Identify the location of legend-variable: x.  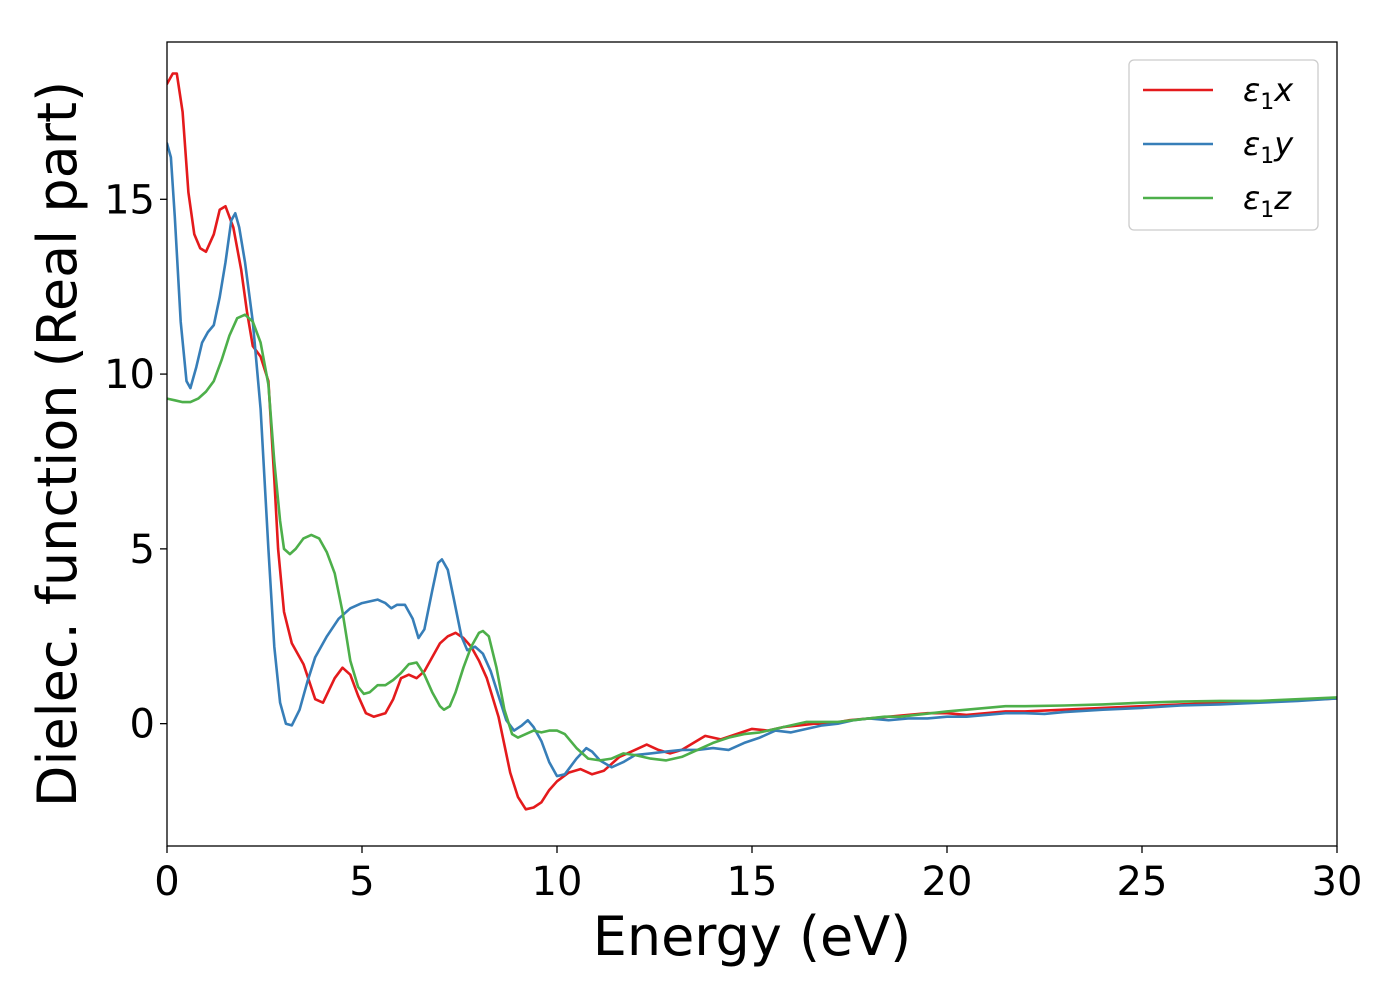
(1283, 90).